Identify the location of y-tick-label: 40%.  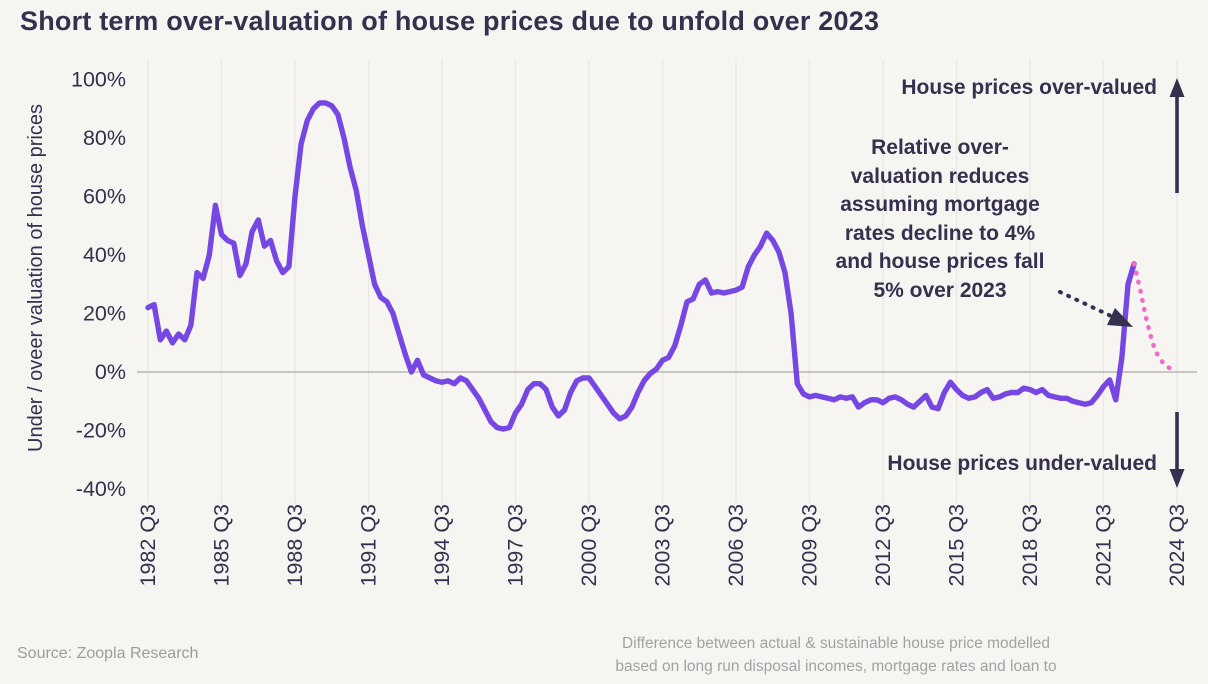
(104, 255).